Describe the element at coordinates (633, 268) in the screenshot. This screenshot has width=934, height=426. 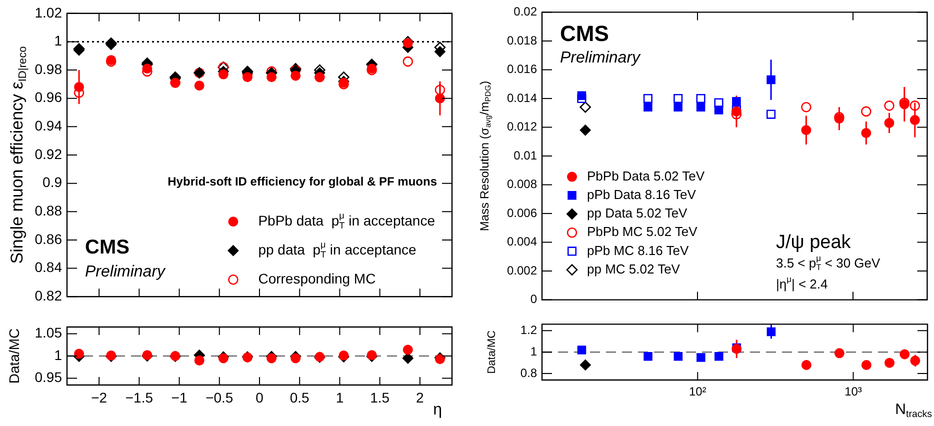
I see `legend-label: pp MC 5.02 TeV` at that location.